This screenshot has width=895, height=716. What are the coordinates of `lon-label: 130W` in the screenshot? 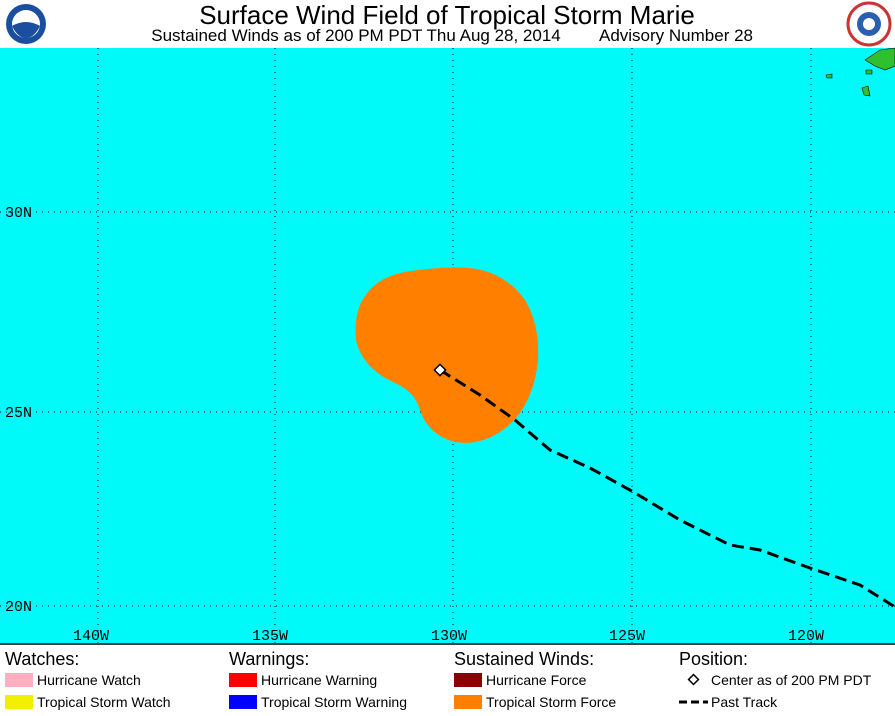 It's located at (449, 636).